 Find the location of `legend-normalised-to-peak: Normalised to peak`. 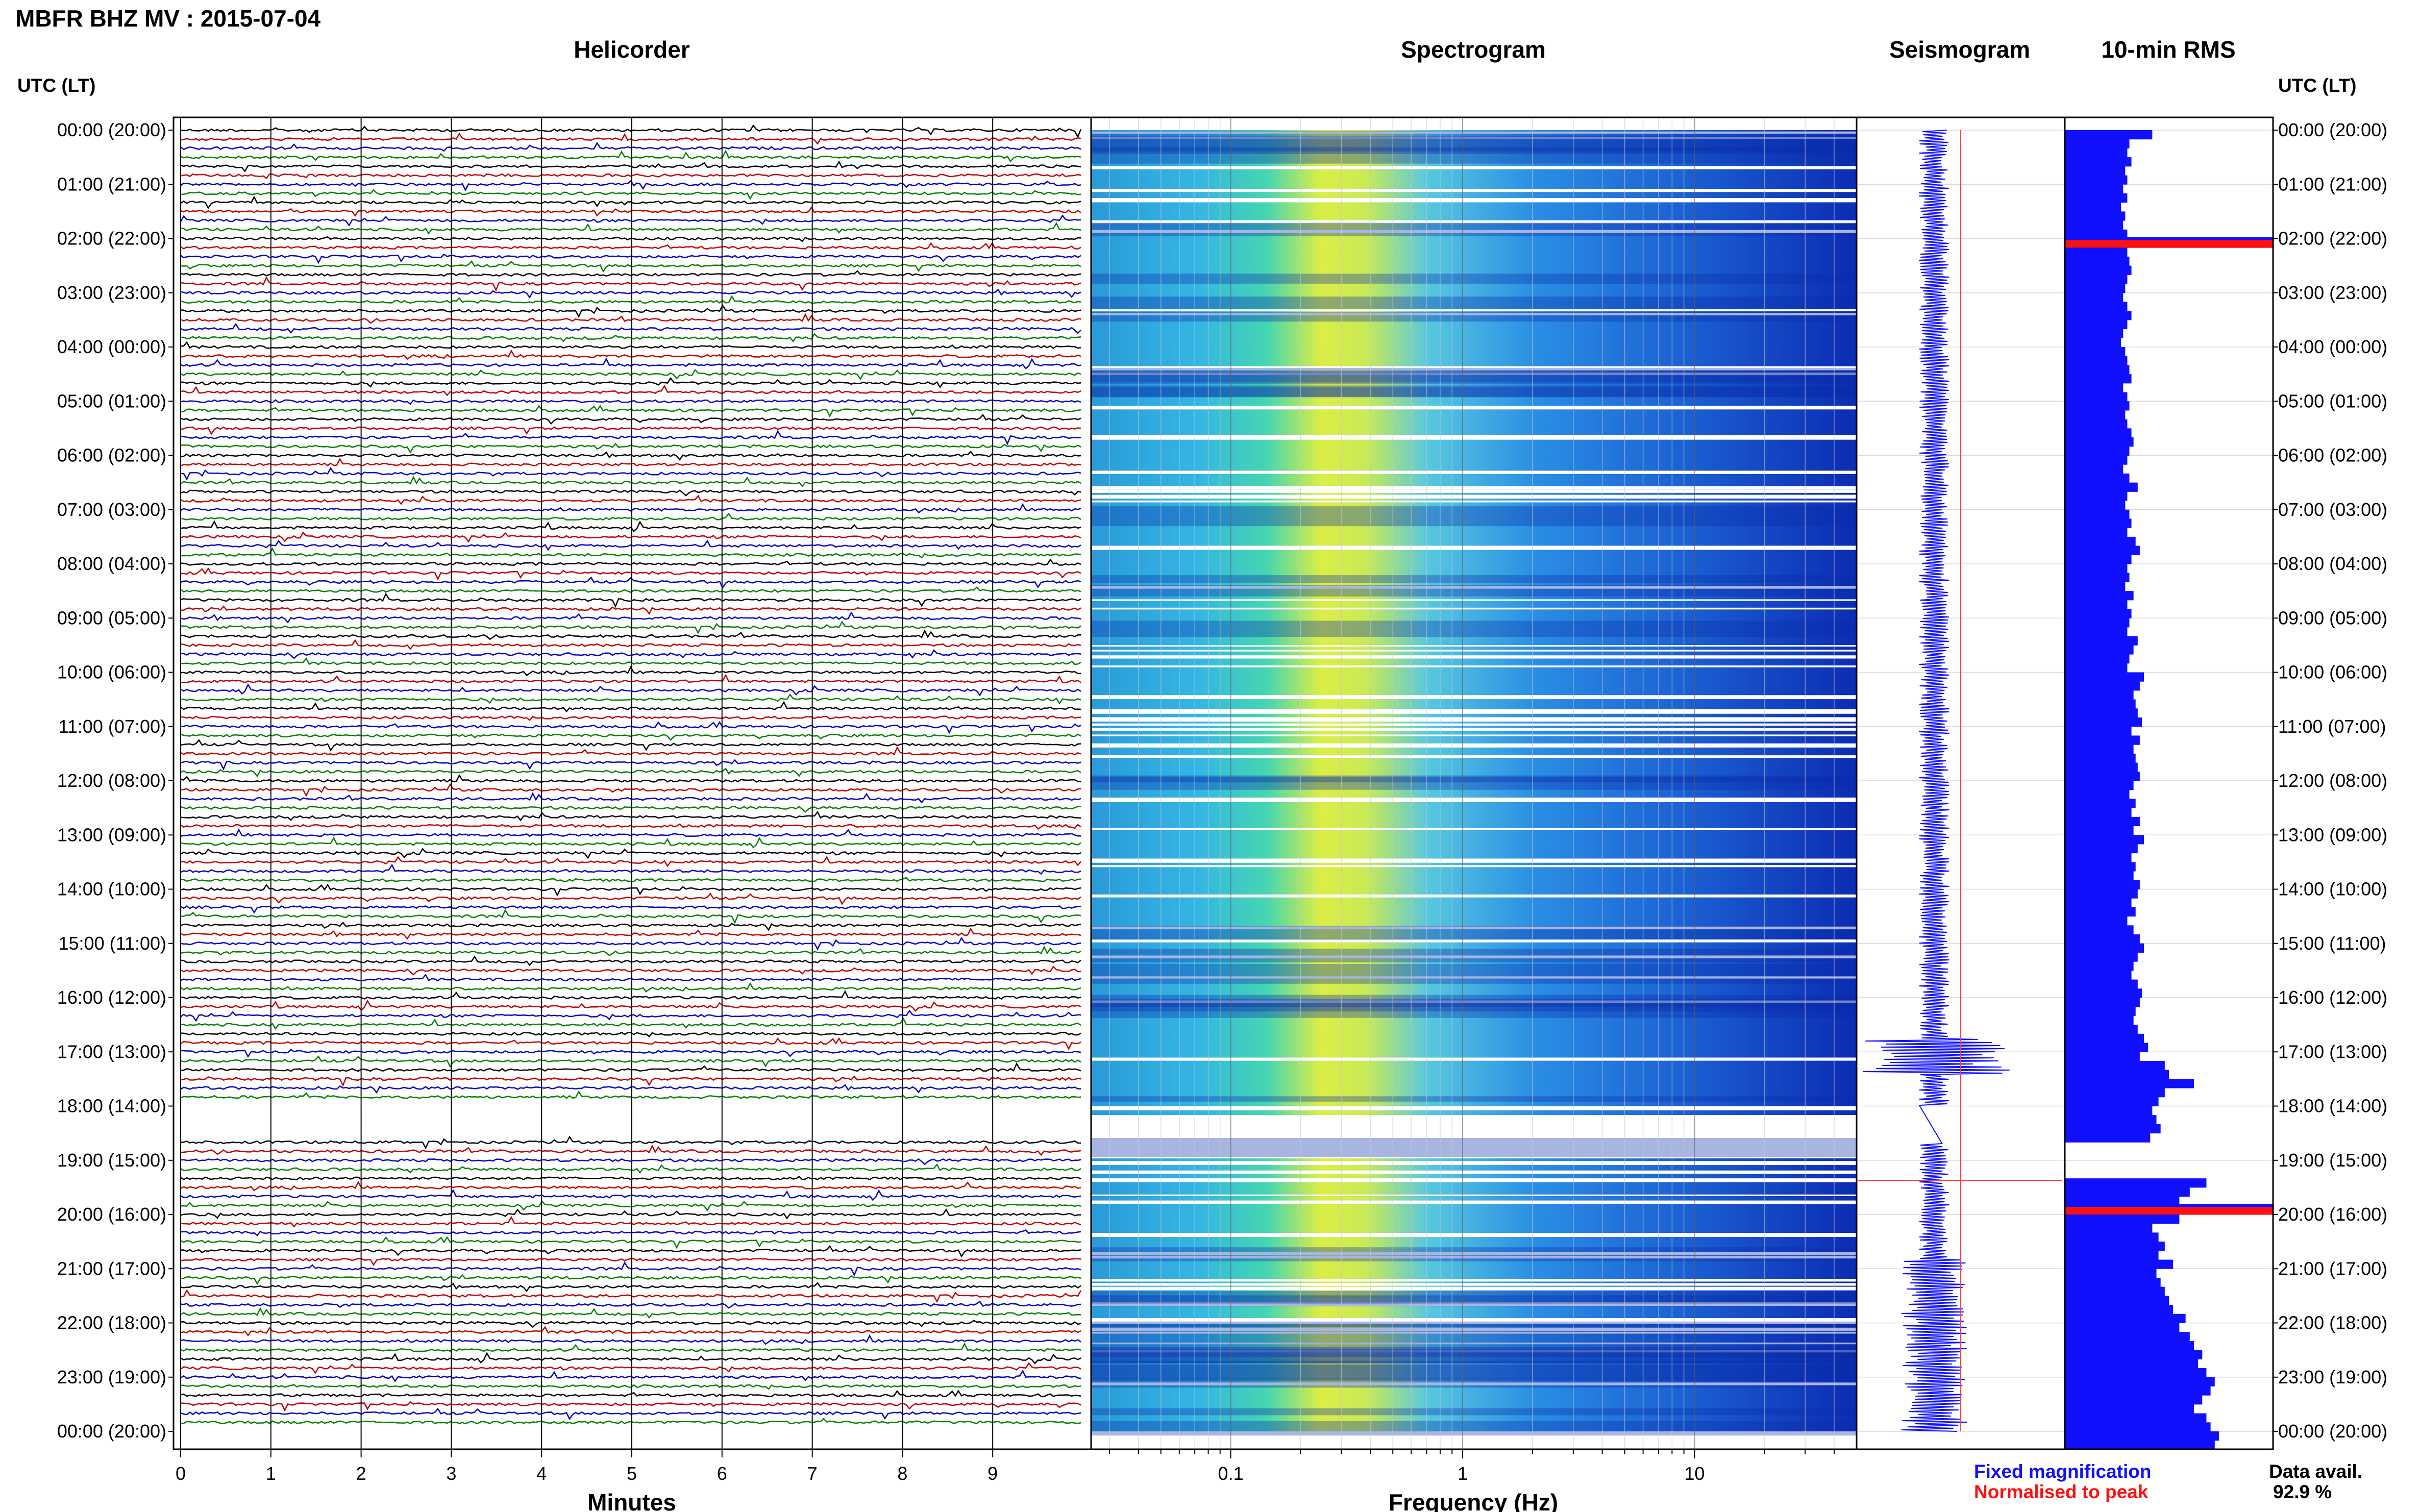

legend-normalised-to-peak: Normalised to peak is located at coordinates (2061, 1491).